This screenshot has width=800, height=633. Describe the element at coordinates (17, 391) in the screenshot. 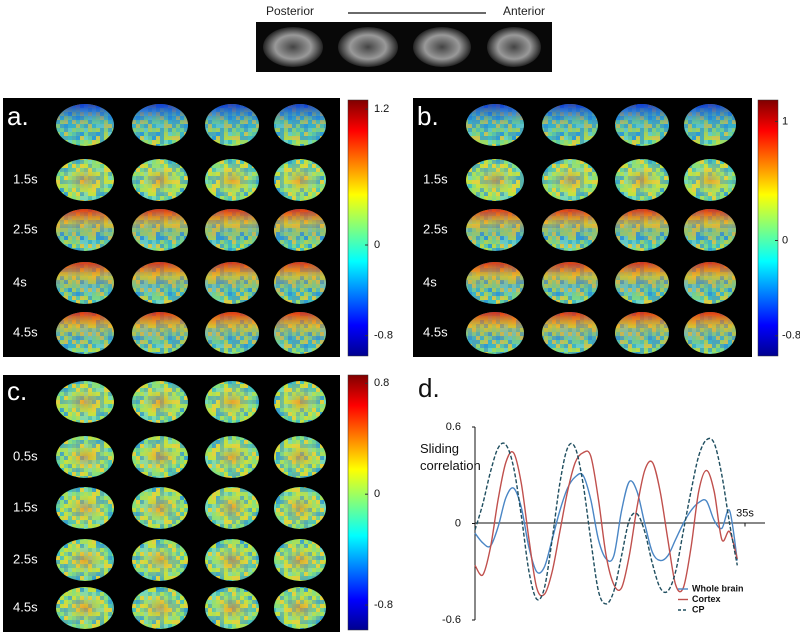

I see `panel-label: c.` at that location.